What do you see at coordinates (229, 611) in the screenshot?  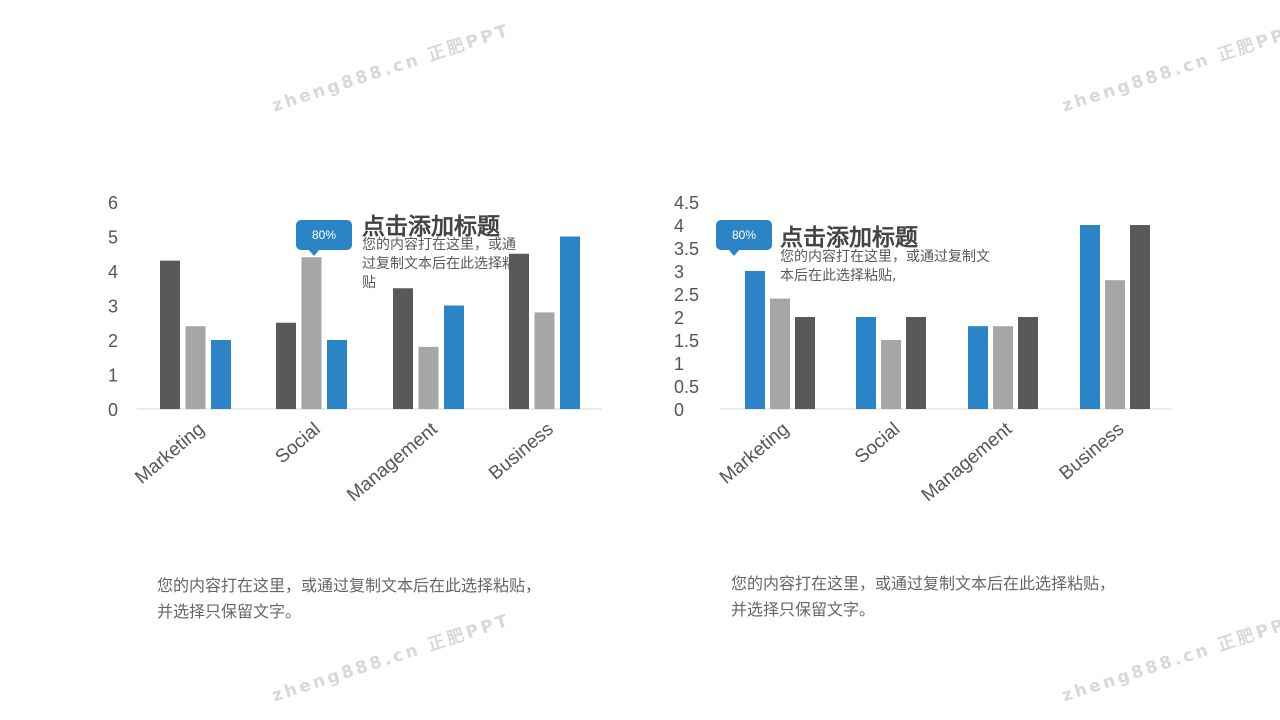 I see `caption-left-line2: 并选择只保留文字。` at bounding box center [229, 611].